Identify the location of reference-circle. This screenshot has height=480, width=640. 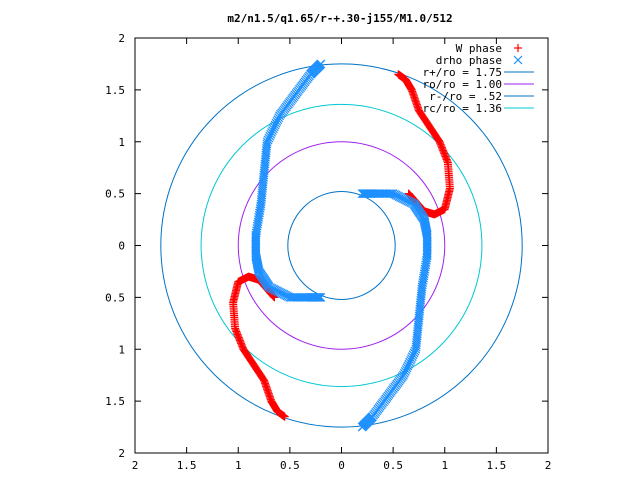
(341, 245).